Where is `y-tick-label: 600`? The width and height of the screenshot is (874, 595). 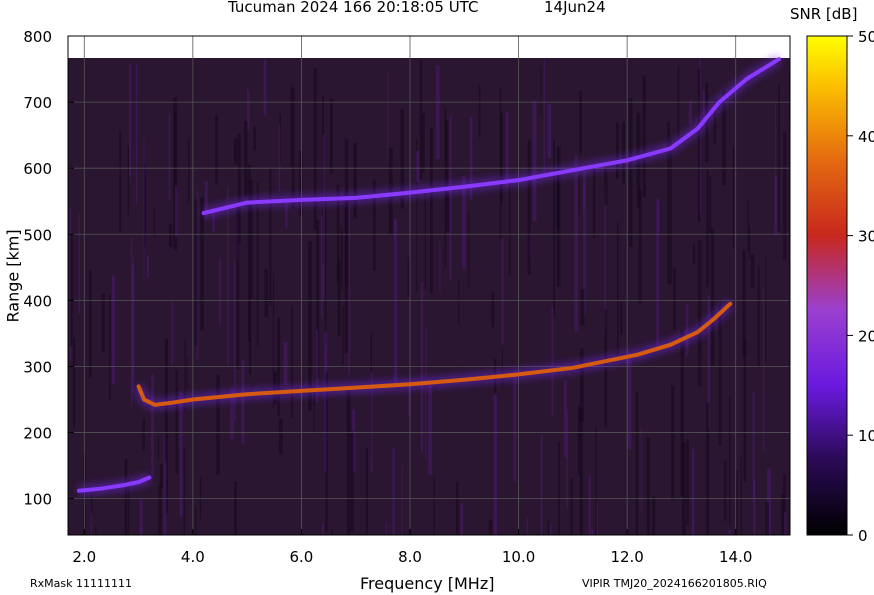 y-tick-label: 600 is located at coordinates (37, 169).